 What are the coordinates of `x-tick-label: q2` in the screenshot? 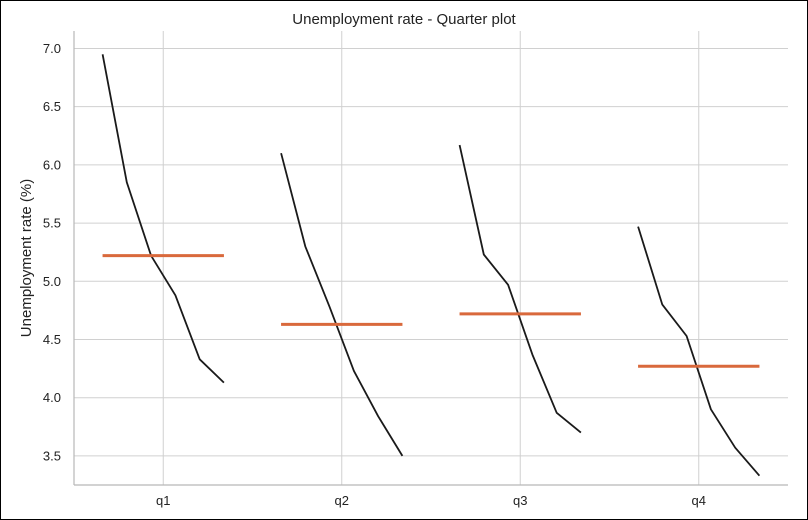 It's located at (342, 500).